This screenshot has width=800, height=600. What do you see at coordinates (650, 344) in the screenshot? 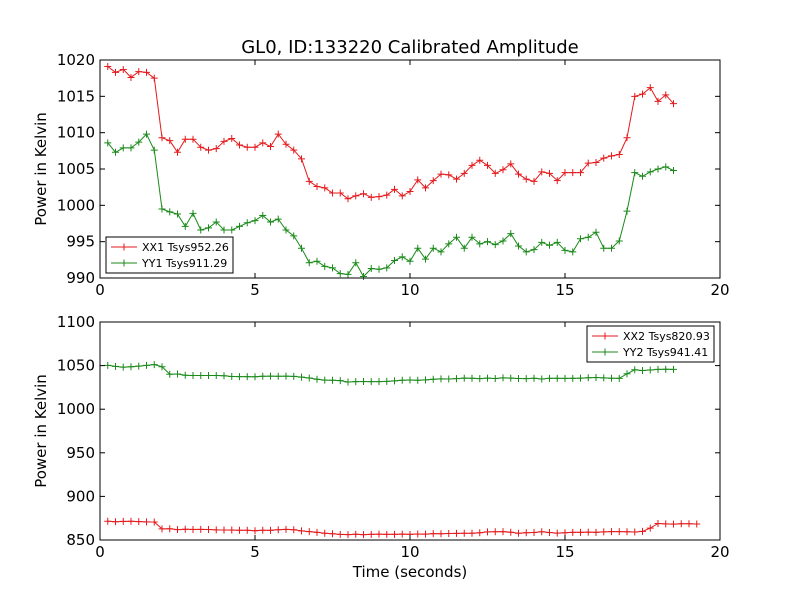
I see `bottom-legend: XX2 Tsys820.93 YY2 Tsys941.41` at bounding box center [650, 344].